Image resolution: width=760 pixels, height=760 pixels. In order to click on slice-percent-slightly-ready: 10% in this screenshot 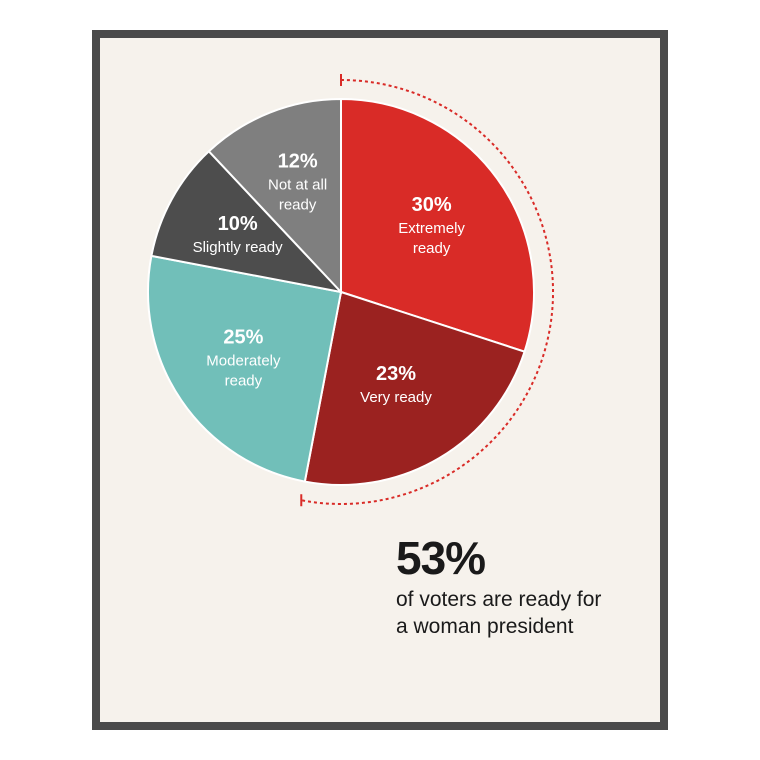, I will do `click(238, 224)`.